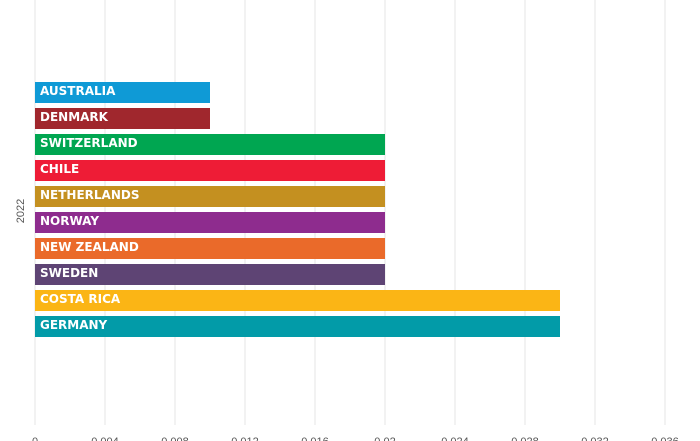 The width and height of the screenshot is (700, 441). I want to click on bar-label: SWITZERLAND, so click(89, 143).